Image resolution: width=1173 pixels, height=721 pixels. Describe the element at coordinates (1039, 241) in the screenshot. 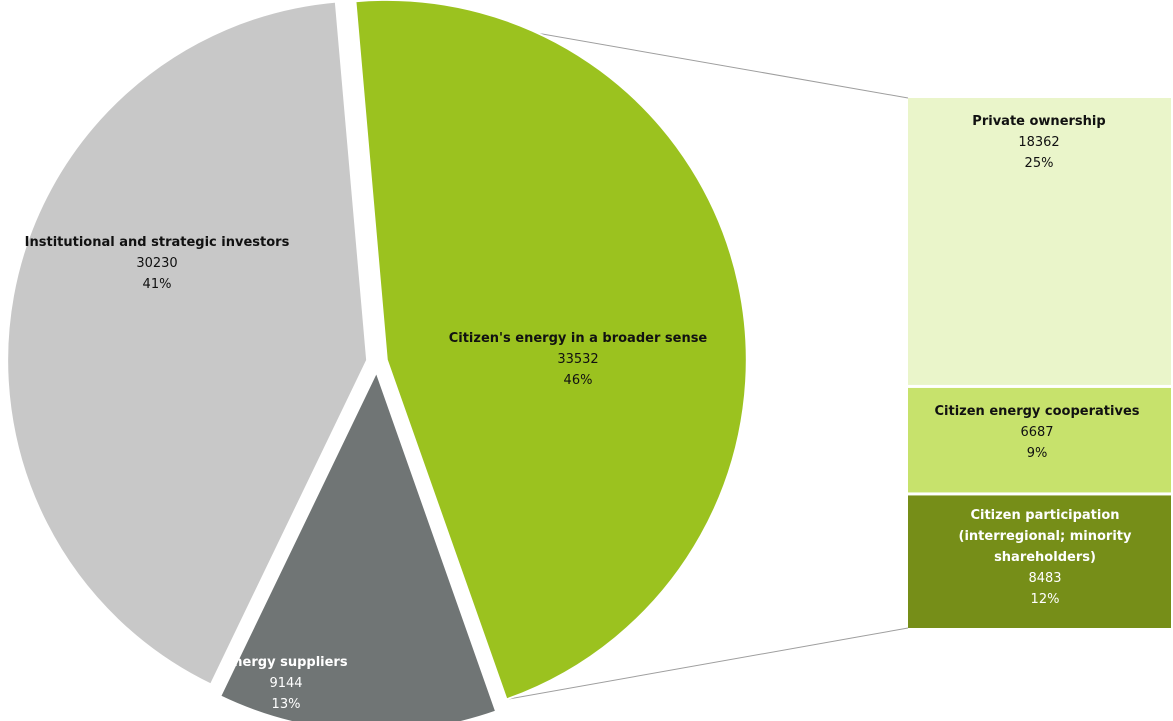

I see `bar-segment-private-ownership` at that location.